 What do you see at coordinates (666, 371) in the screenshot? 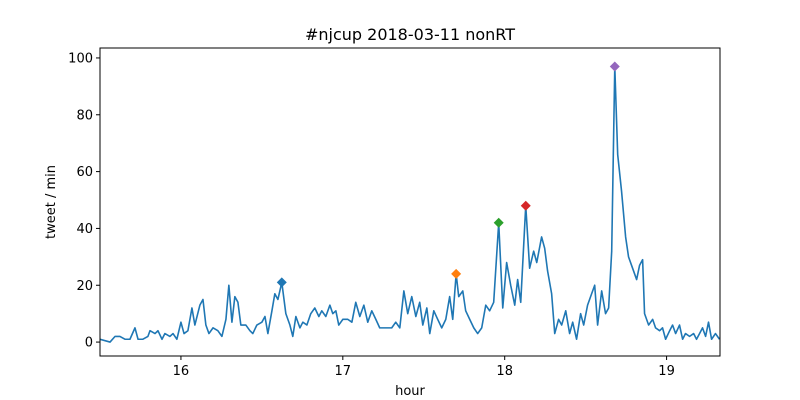
I see `x-tick-label: 19` at bounding box center [666, 371].